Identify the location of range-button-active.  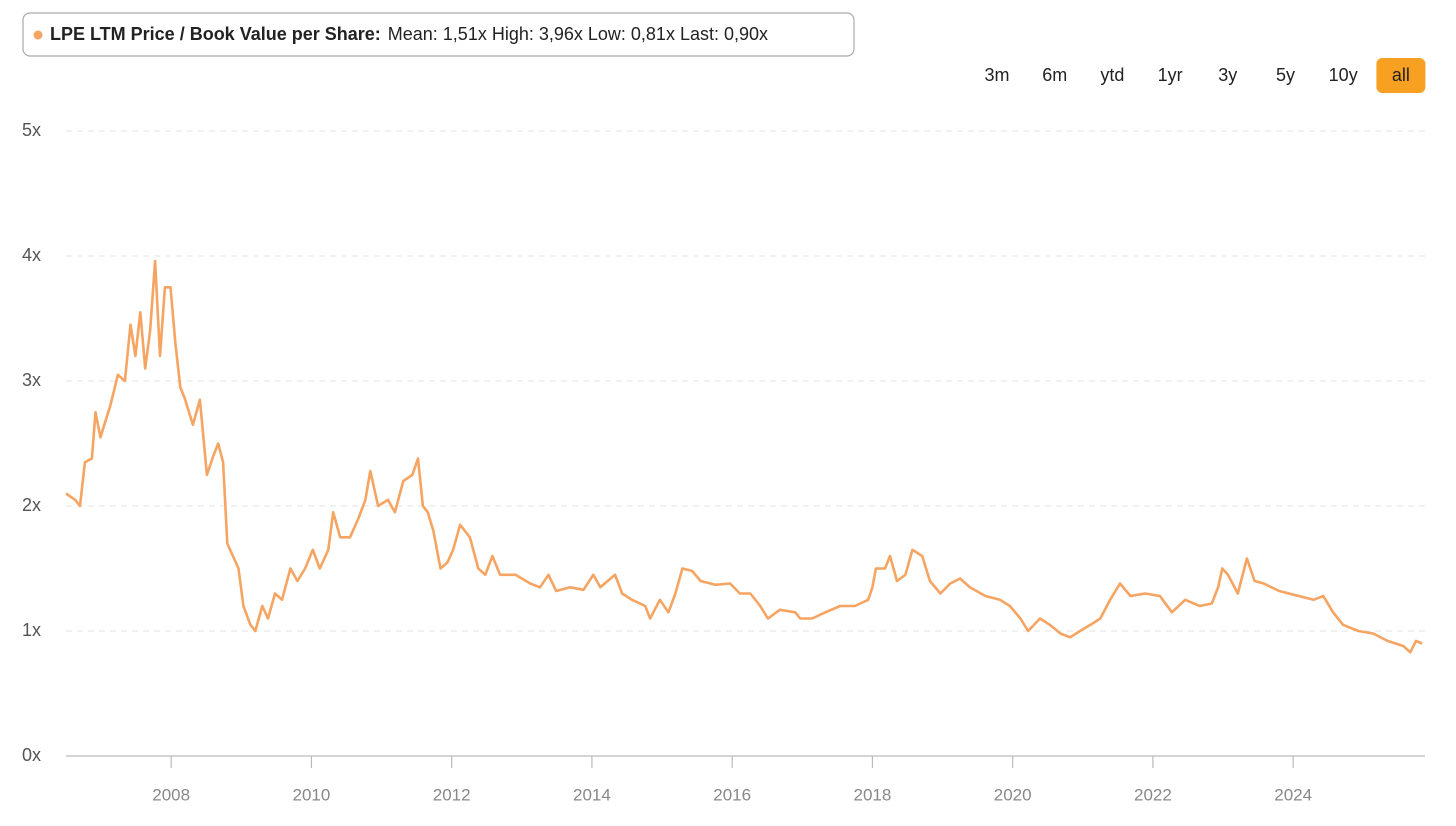
(1401, 75).